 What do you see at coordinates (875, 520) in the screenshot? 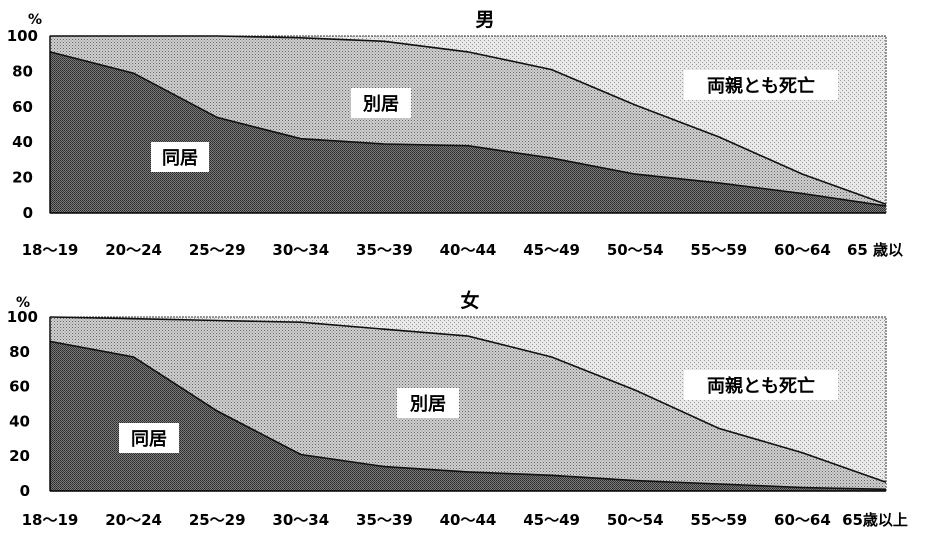
I see `x-tick-label: 65歳以上` at bounding box center [875, 520].